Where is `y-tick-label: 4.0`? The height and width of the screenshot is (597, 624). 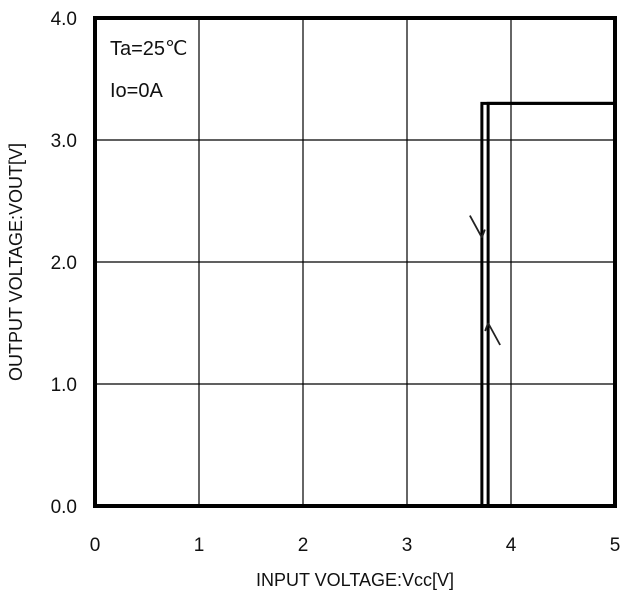
y-tick-label: 4.0 is located at coordinates (64, 19).